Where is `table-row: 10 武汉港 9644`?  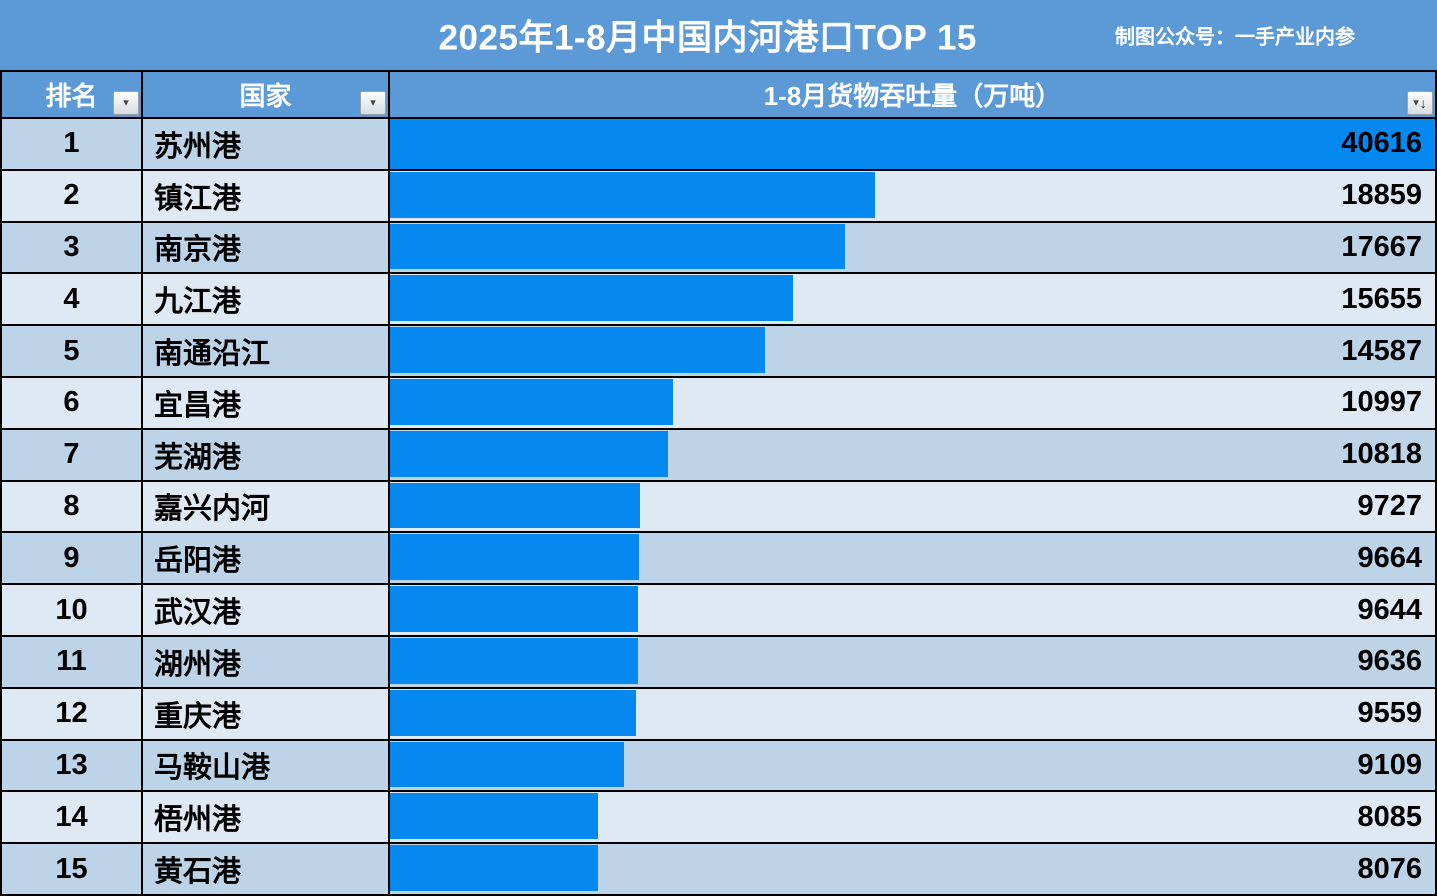 table-row: 10 武汉港 9644 is located at coordinates (718, 611).